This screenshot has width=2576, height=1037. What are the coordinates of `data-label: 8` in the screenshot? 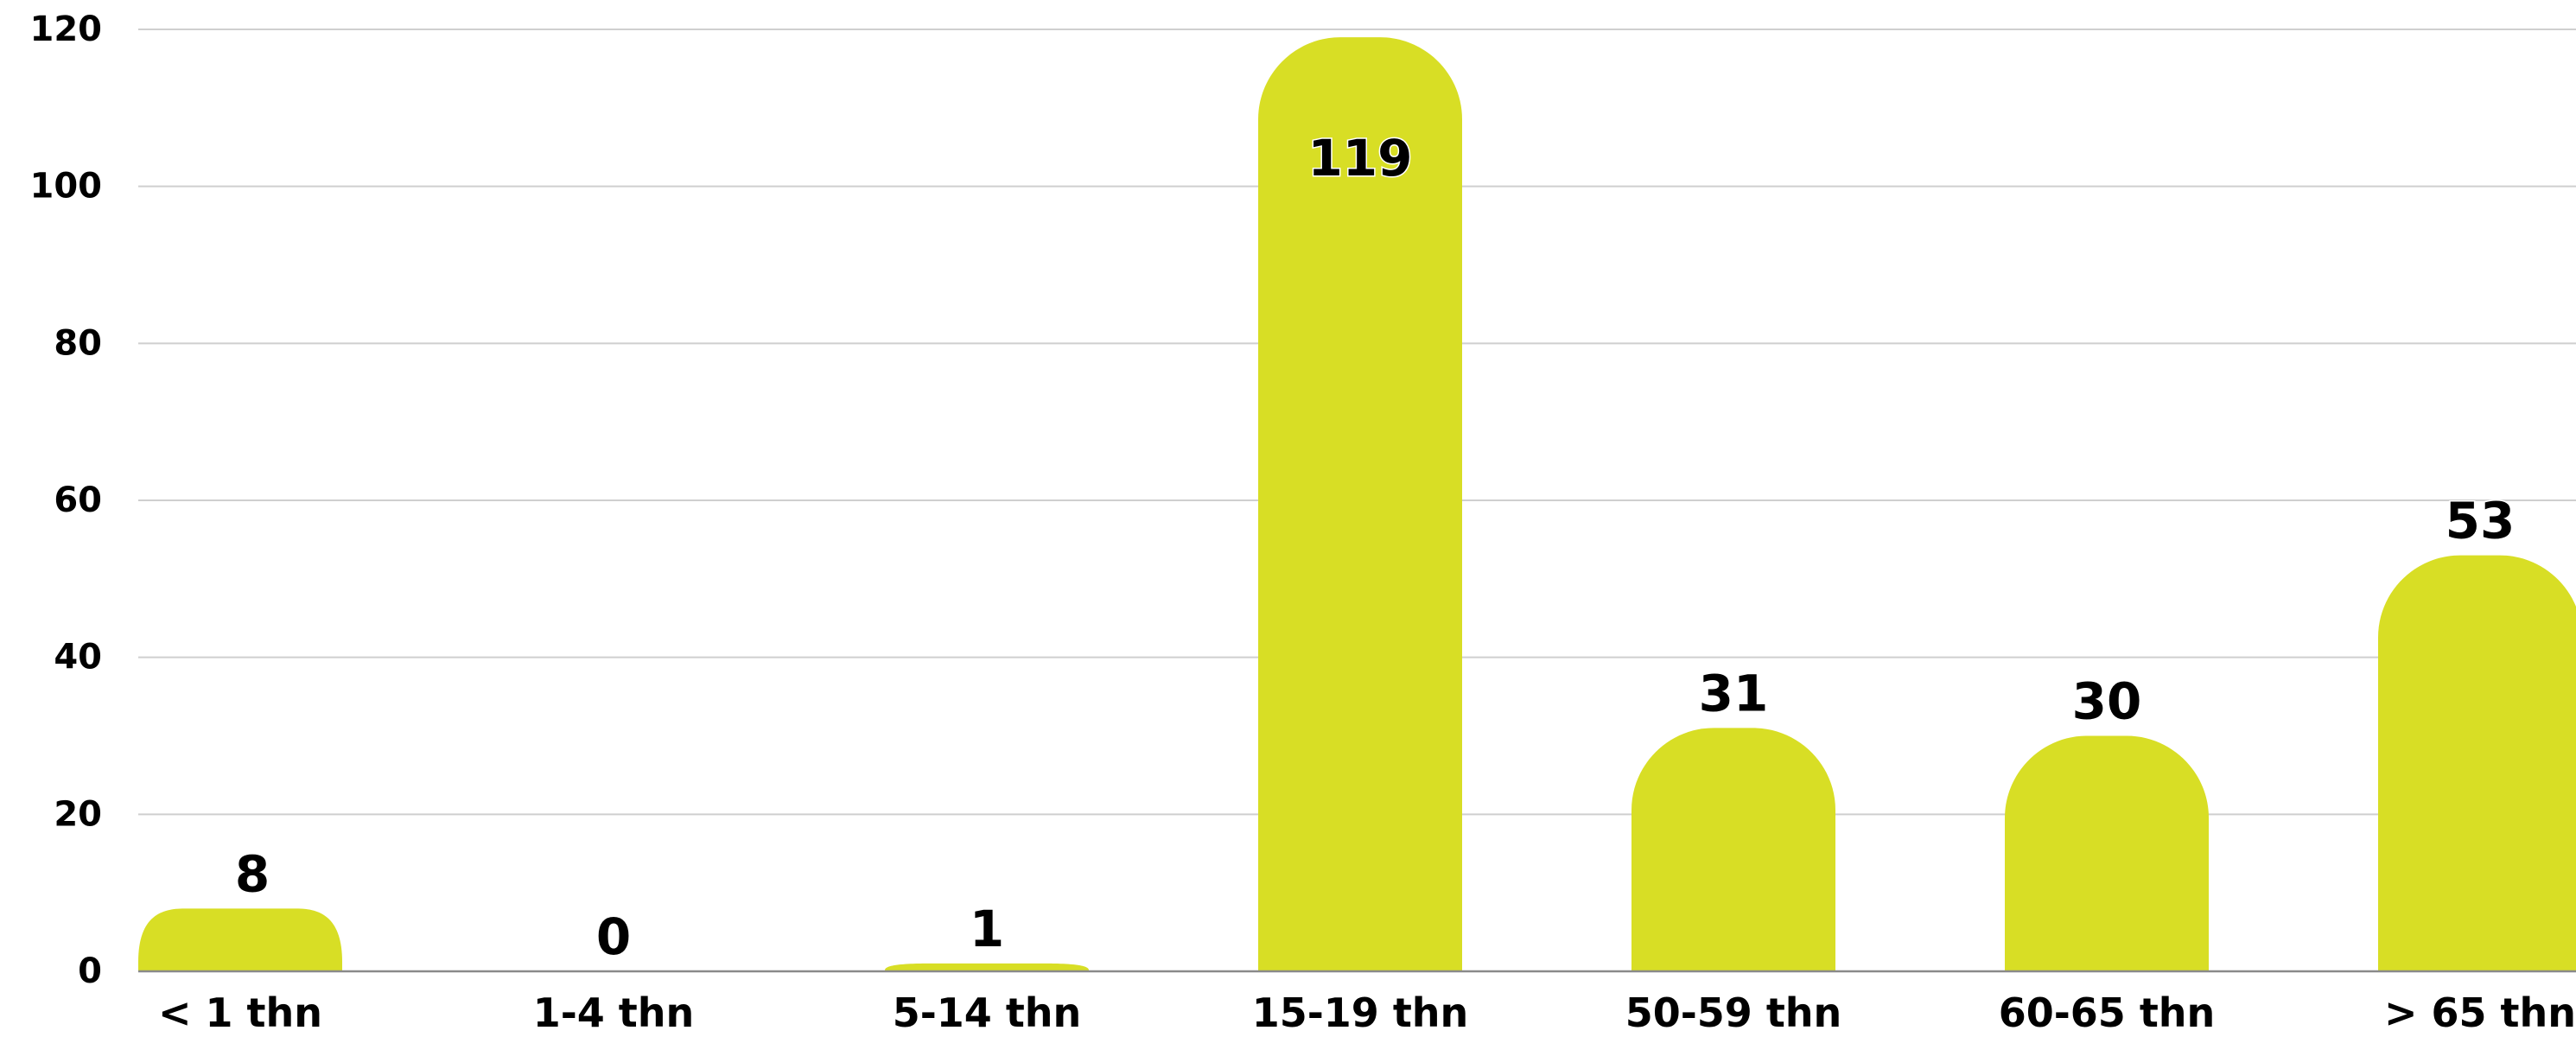 It's located at (253, 873).